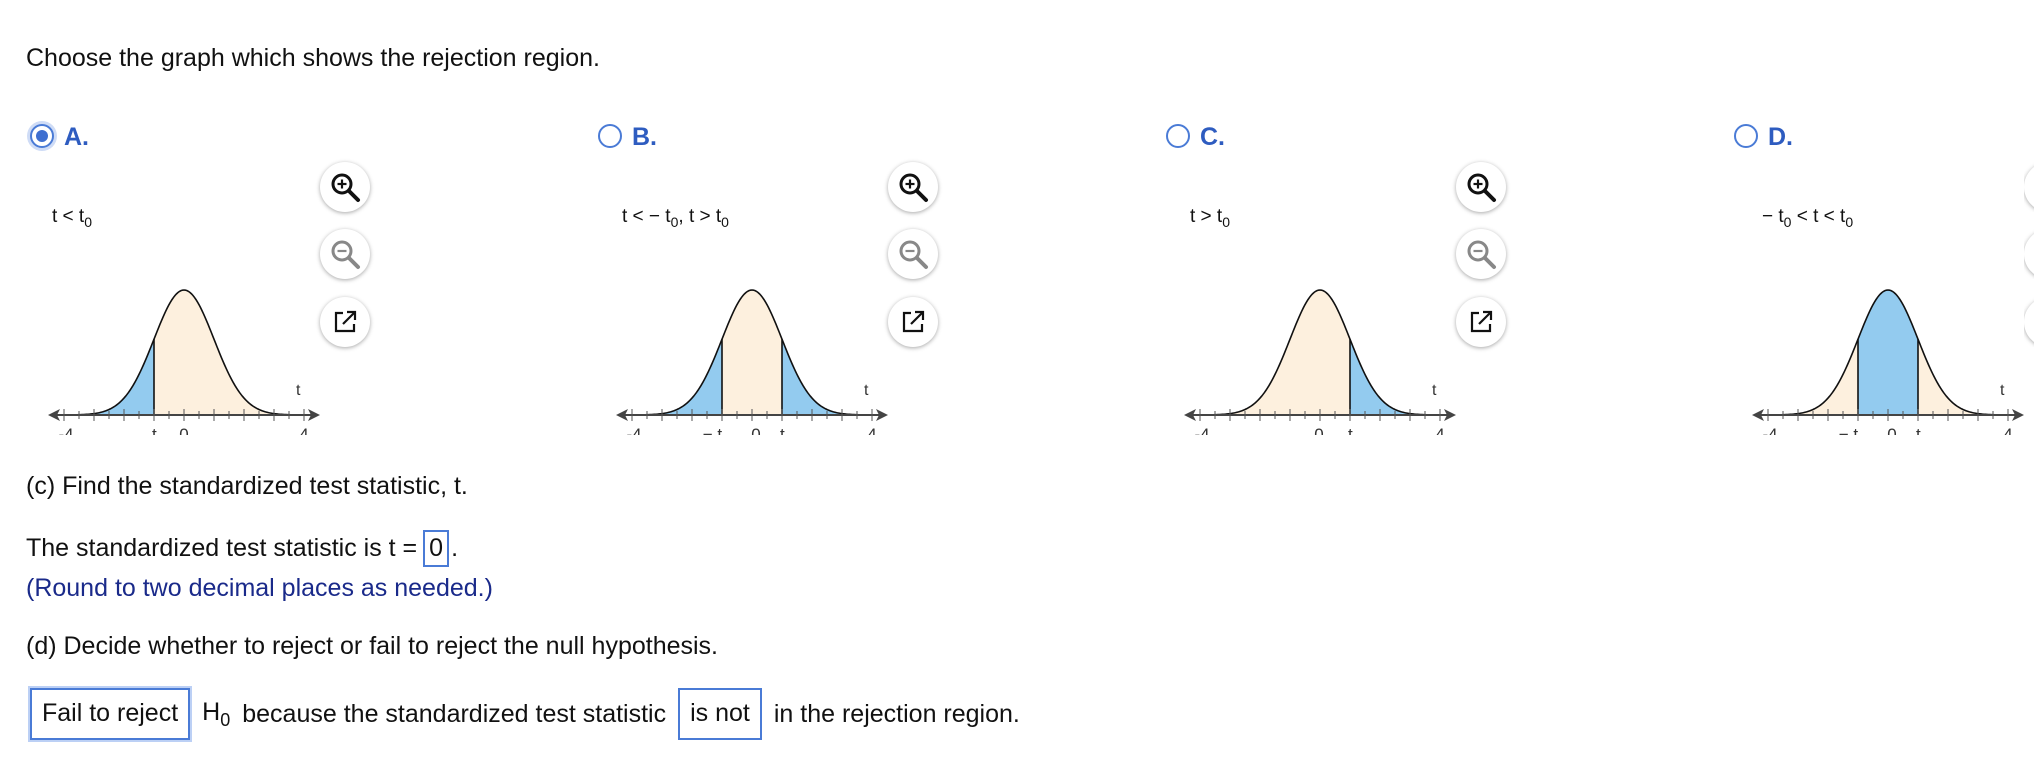  What do you see at coordinates (42, 136) in the screenshot?
I see `option-a-radio` at bounding box center [42, 136].